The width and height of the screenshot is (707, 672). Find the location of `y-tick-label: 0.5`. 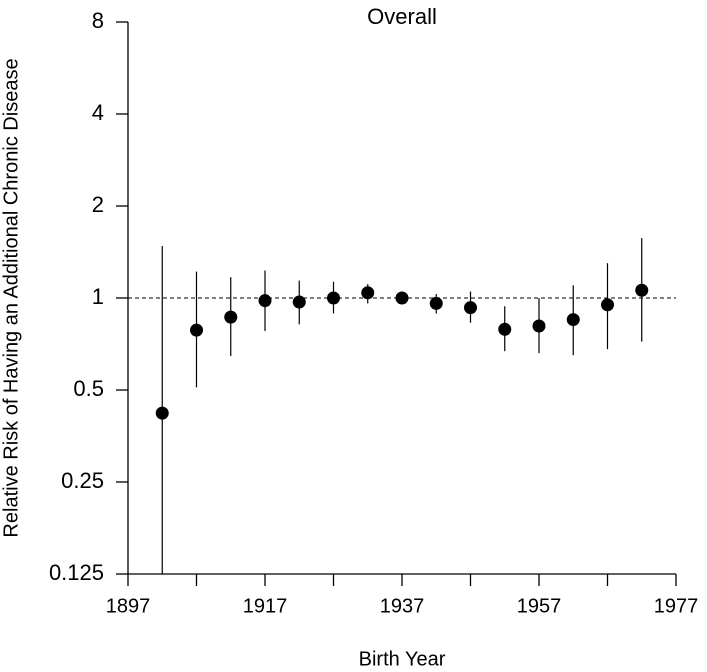

y-tick-label: 0.5 is located at coordinates (88, 388).